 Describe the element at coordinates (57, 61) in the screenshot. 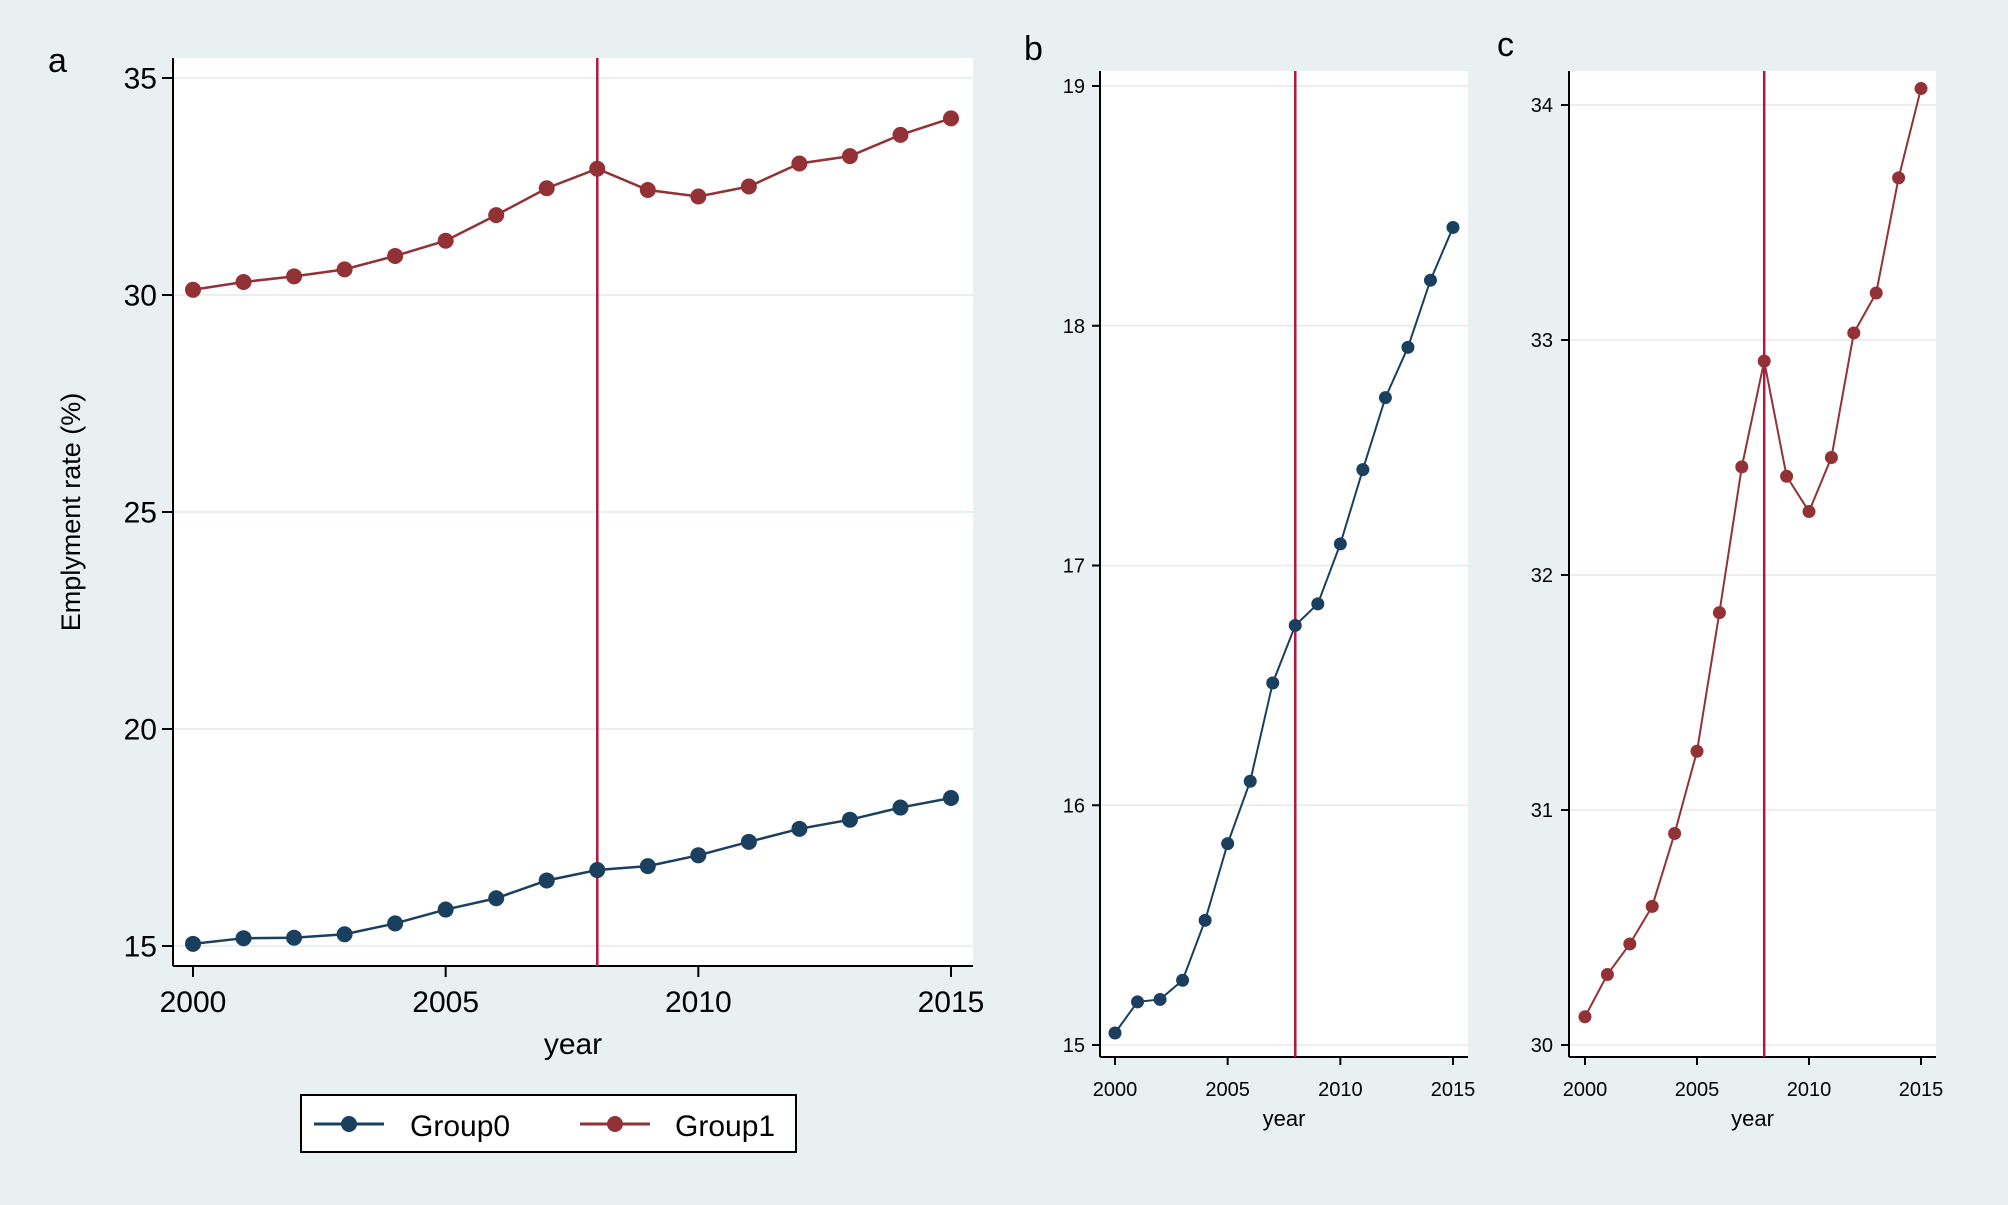

I see `panel-label: a` at that location.